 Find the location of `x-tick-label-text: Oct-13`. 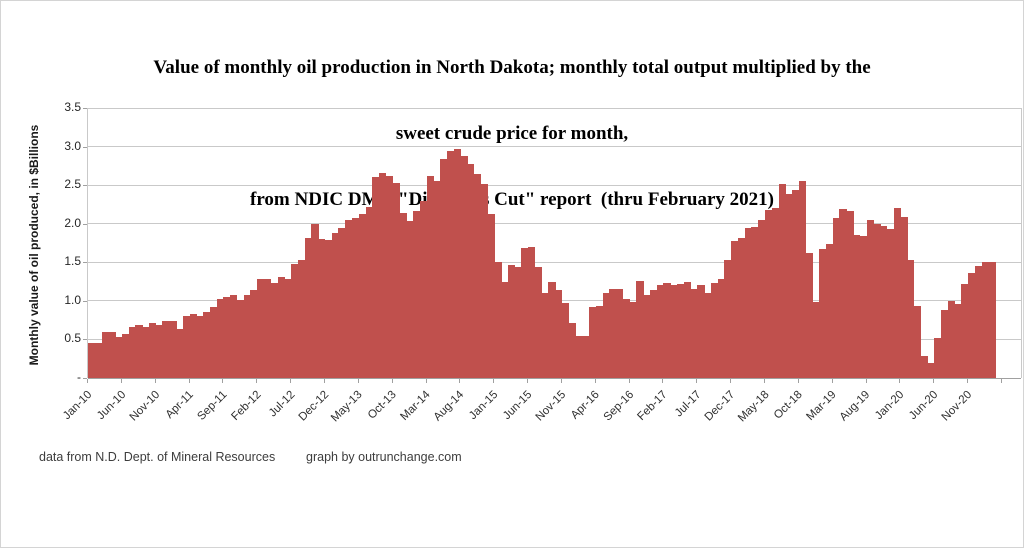

x-tick-label-text: Oct-13 is located at coordinates (382, 405).